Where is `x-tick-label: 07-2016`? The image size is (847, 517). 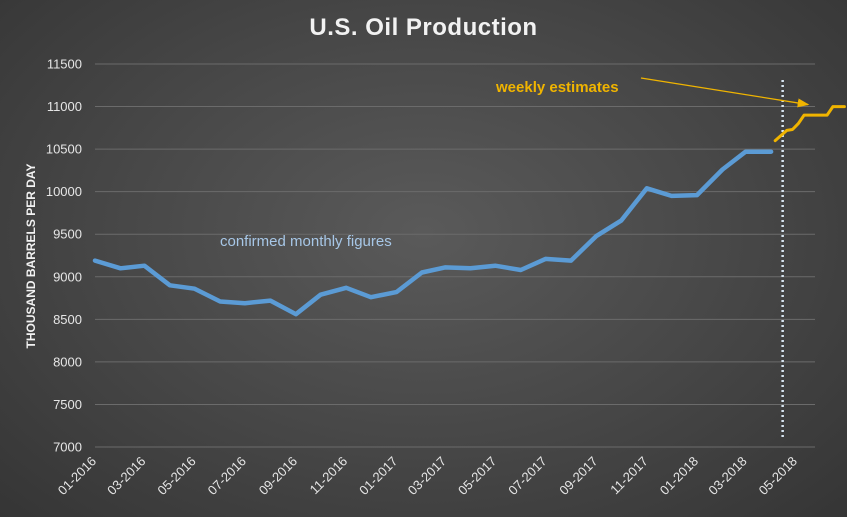
x-tick-label: 07-2016 is located at coordinates (227, 476).